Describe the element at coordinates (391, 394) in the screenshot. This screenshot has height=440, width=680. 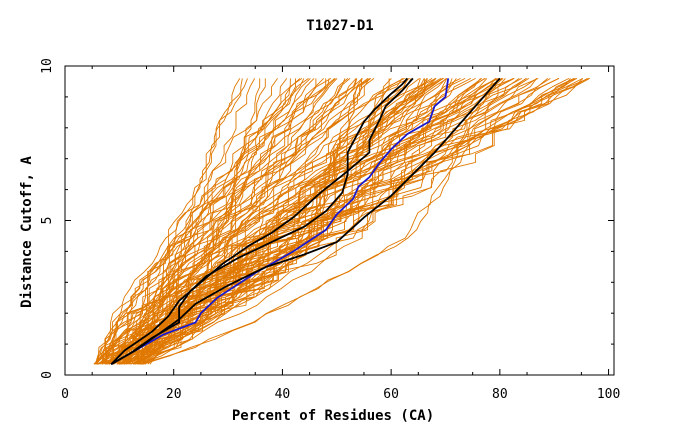
I see `x-tick-label: 60` at that location.